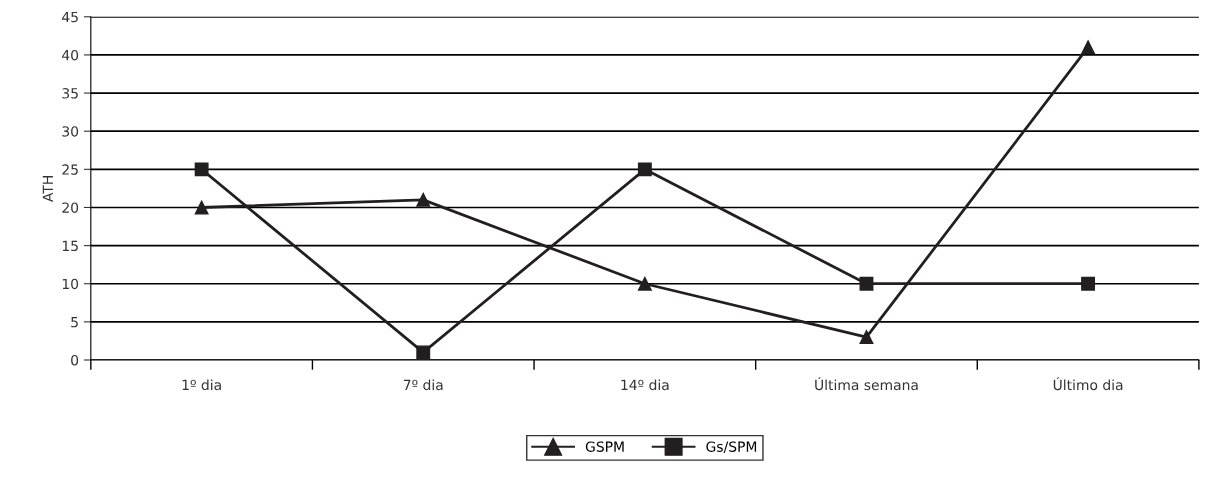 The image size is (1211, 480). I want to click on x-tick-label: Última semana, so click(866, 384).